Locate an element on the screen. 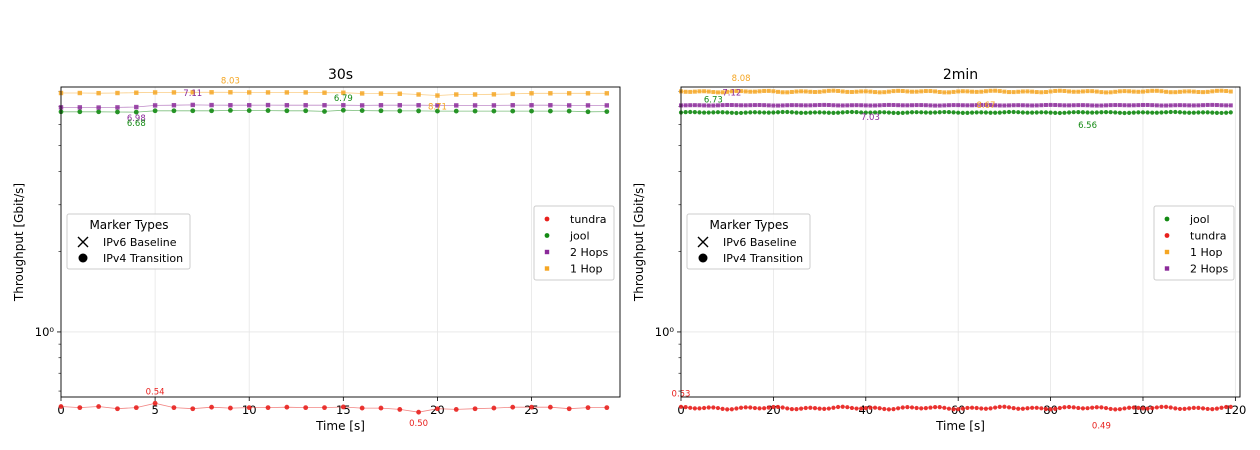 This screenshot has width=1260, height=450. series-1-hop is located at coordinates (334, 94).